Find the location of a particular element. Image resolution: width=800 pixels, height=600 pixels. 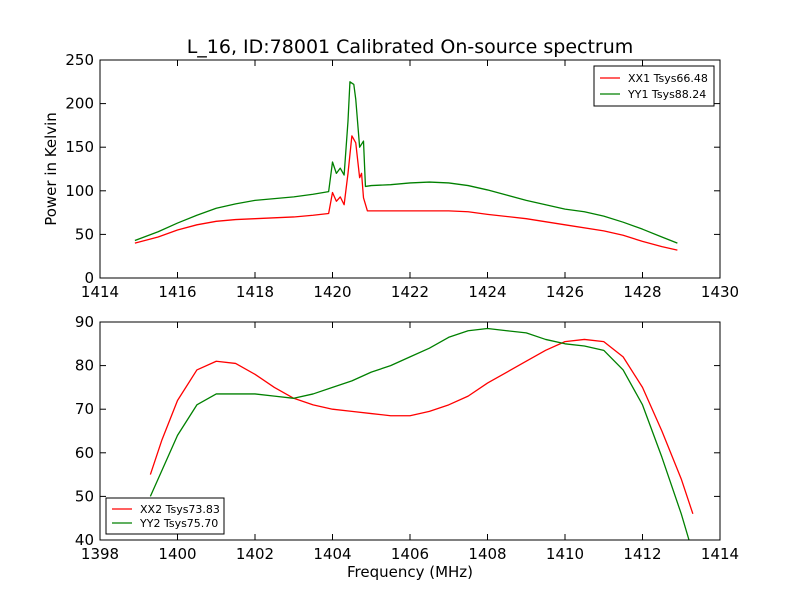

x-tick-label: 1430 is located at coordinates (720, 292).